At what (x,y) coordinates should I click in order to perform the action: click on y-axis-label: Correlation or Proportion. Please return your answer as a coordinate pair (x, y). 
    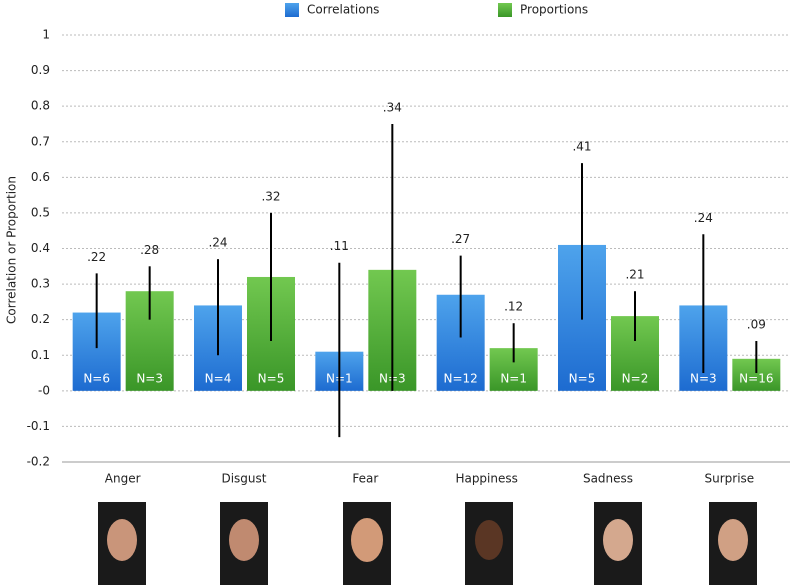
    Looking at the image, I should click on (12, 250).